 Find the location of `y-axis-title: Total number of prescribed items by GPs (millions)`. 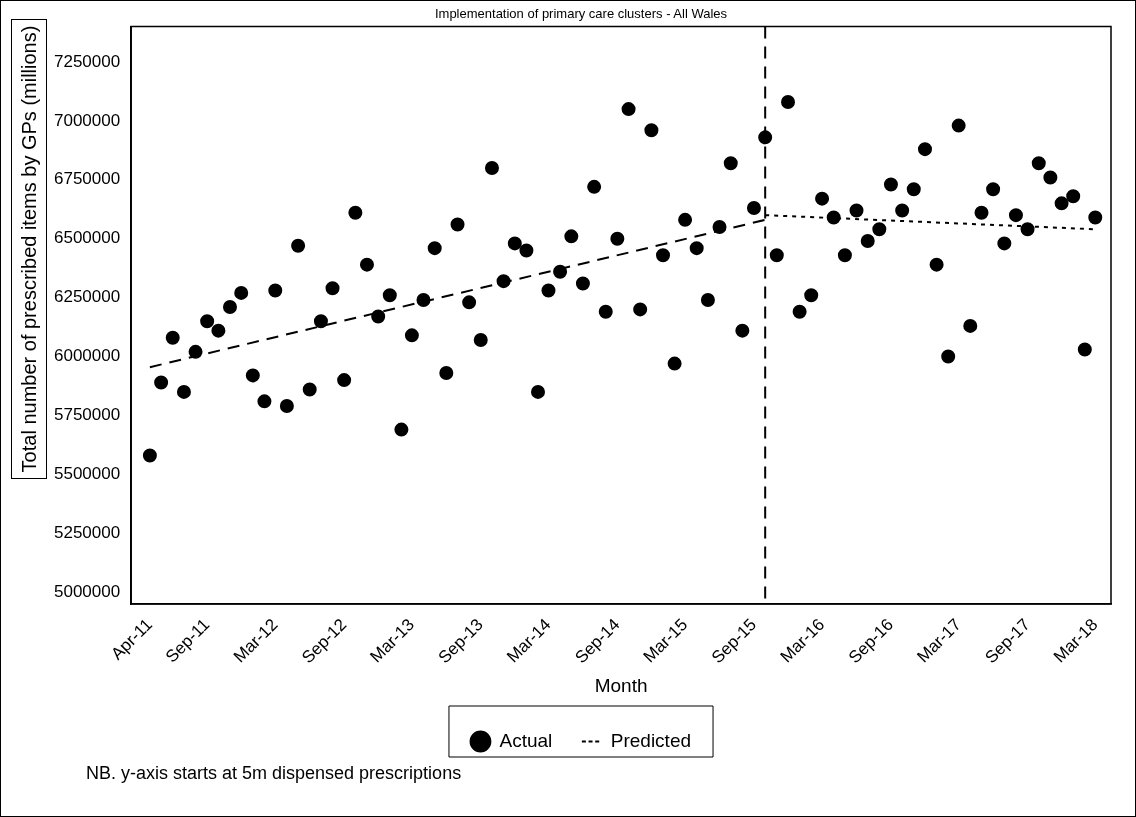

y-axis-title: Total number of prescribed items by GPs (millions) is located at coordinates (29, 249).